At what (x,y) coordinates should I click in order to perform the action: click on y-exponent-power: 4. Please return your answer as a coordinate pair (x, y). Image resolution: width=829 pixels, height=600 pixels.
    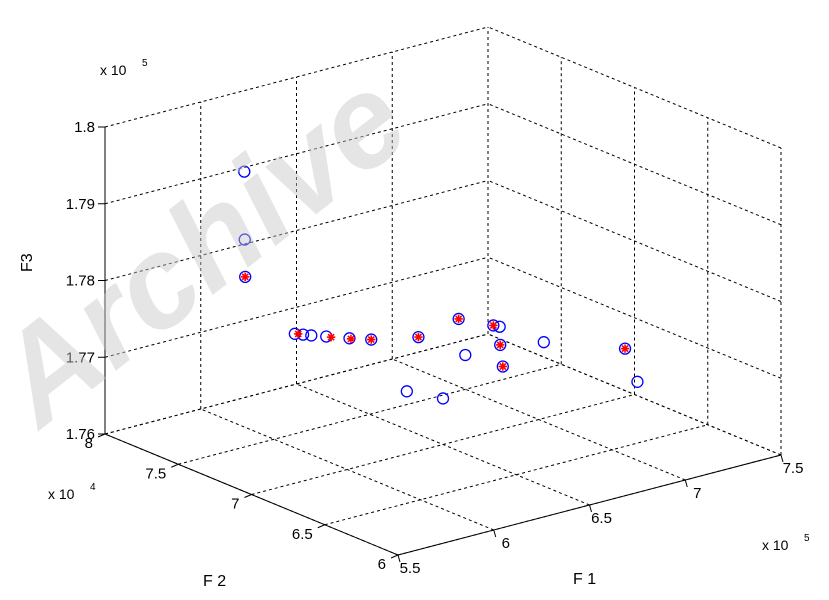
    Looking at the image, I should click on (93, 487).